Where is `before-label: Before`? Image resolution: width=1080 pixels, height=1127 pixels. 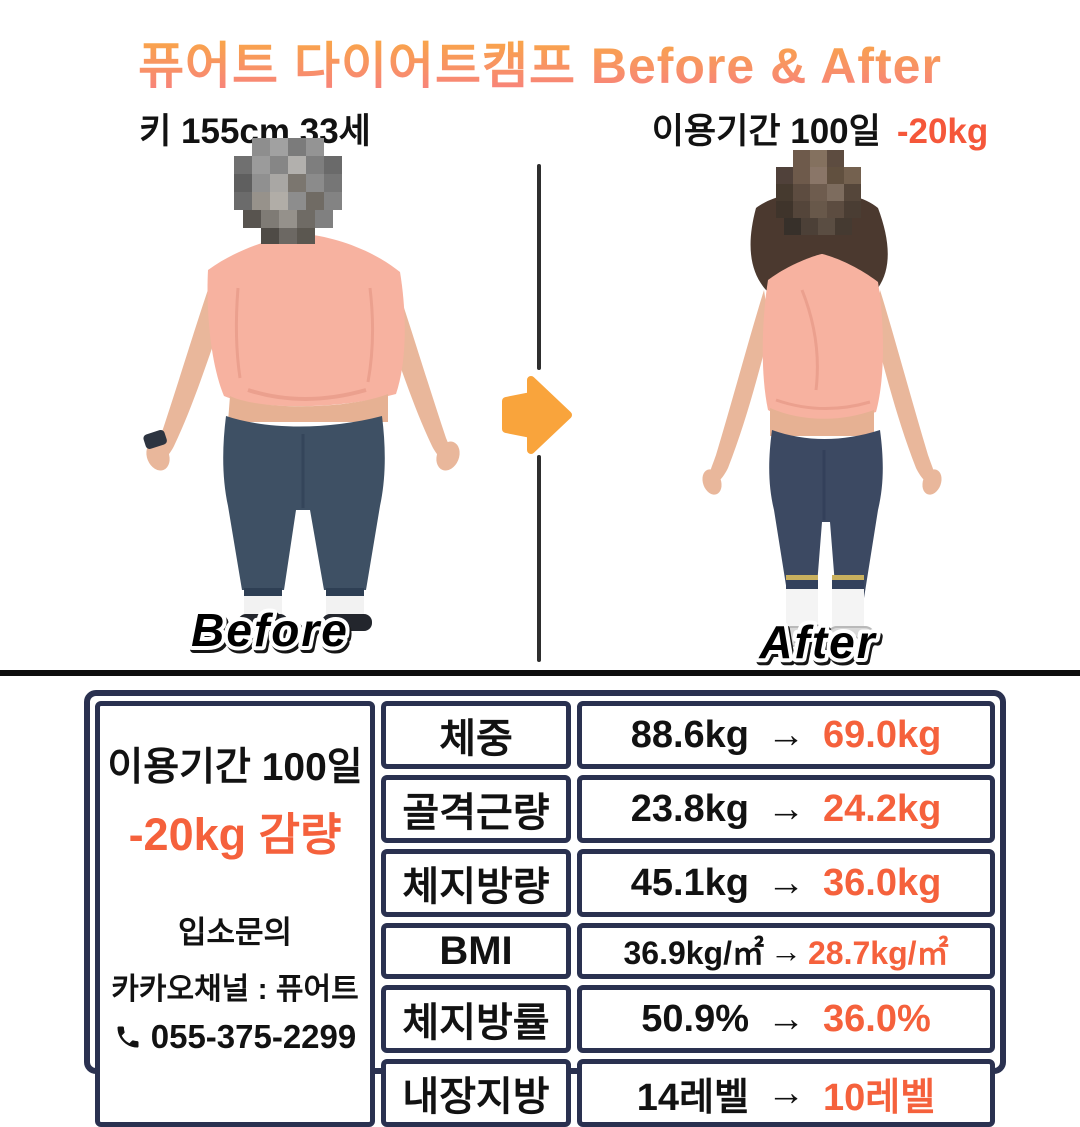 before-label: Before is located at coordinates (269, 630).